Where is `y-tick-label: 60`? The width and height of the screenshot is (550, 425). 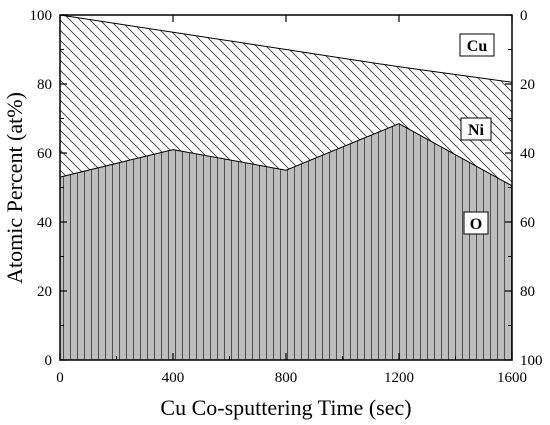
y-tick-label: 60 is located at coordinates (44, 154).